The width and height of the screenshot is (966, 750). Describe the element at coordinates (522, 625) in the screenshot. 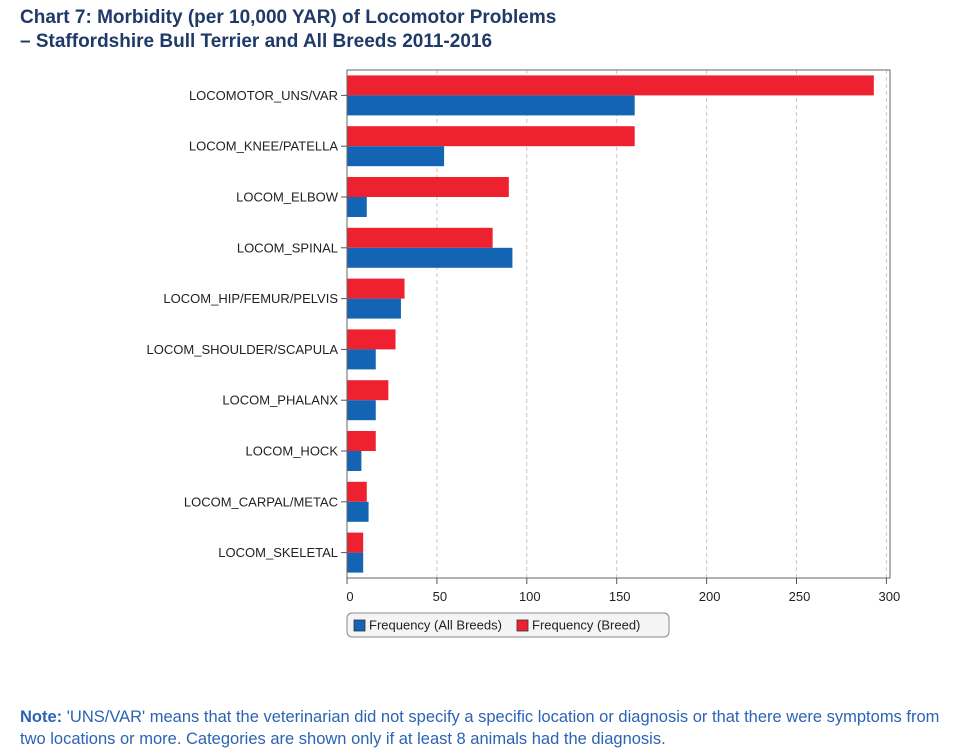

I see `legend-swatch-breed` at that location.